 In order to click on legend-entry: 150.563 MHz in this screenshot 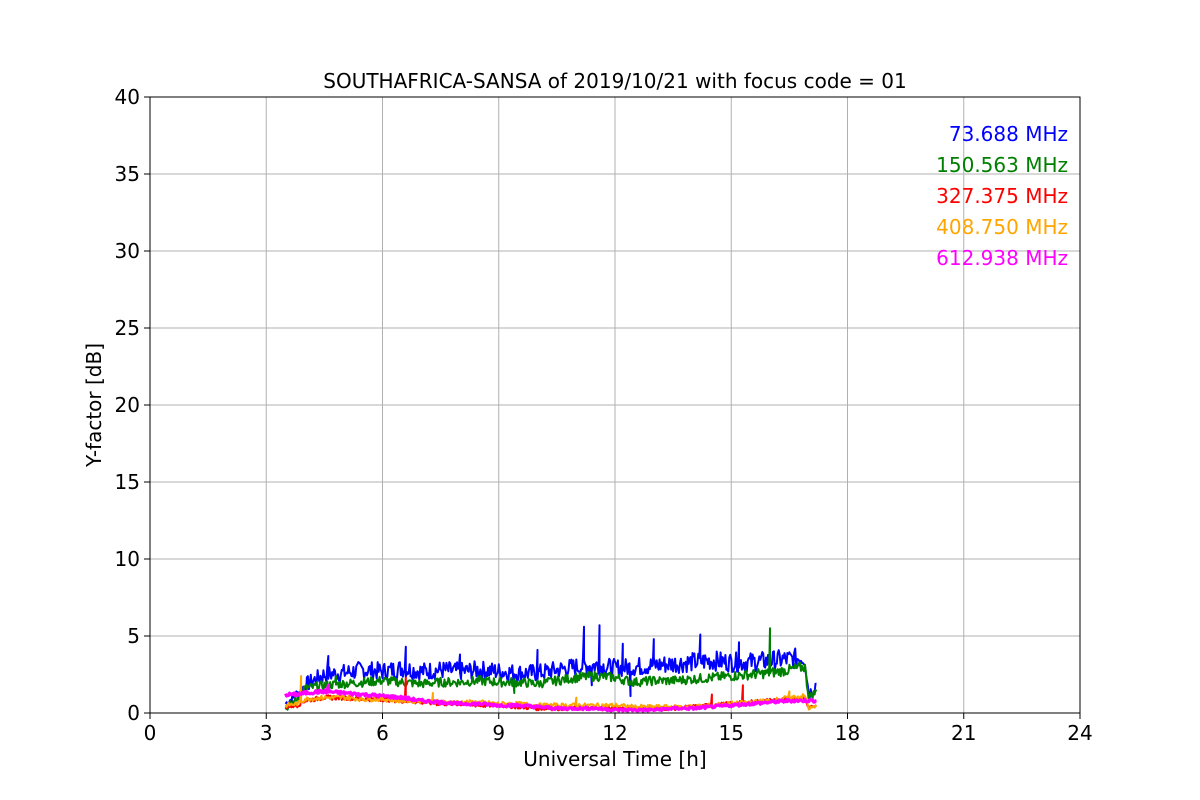, I will do `click(1002, 165)`.